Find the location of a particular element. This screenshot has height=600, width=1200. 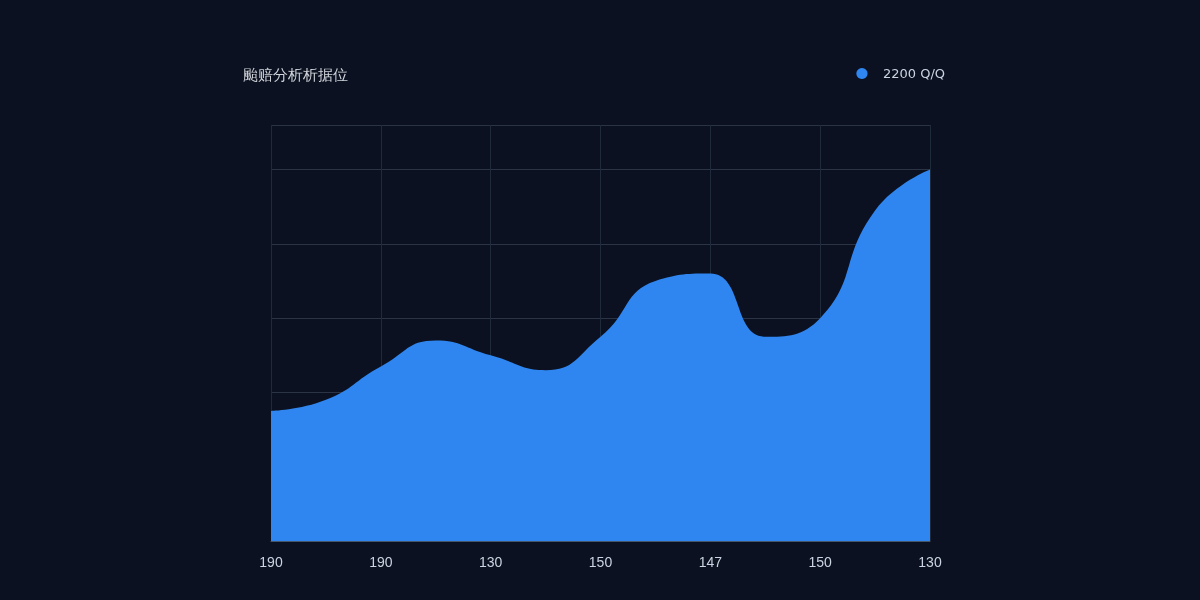

legend-label: 2200 Q/Q is located at coordinates (913, 73).